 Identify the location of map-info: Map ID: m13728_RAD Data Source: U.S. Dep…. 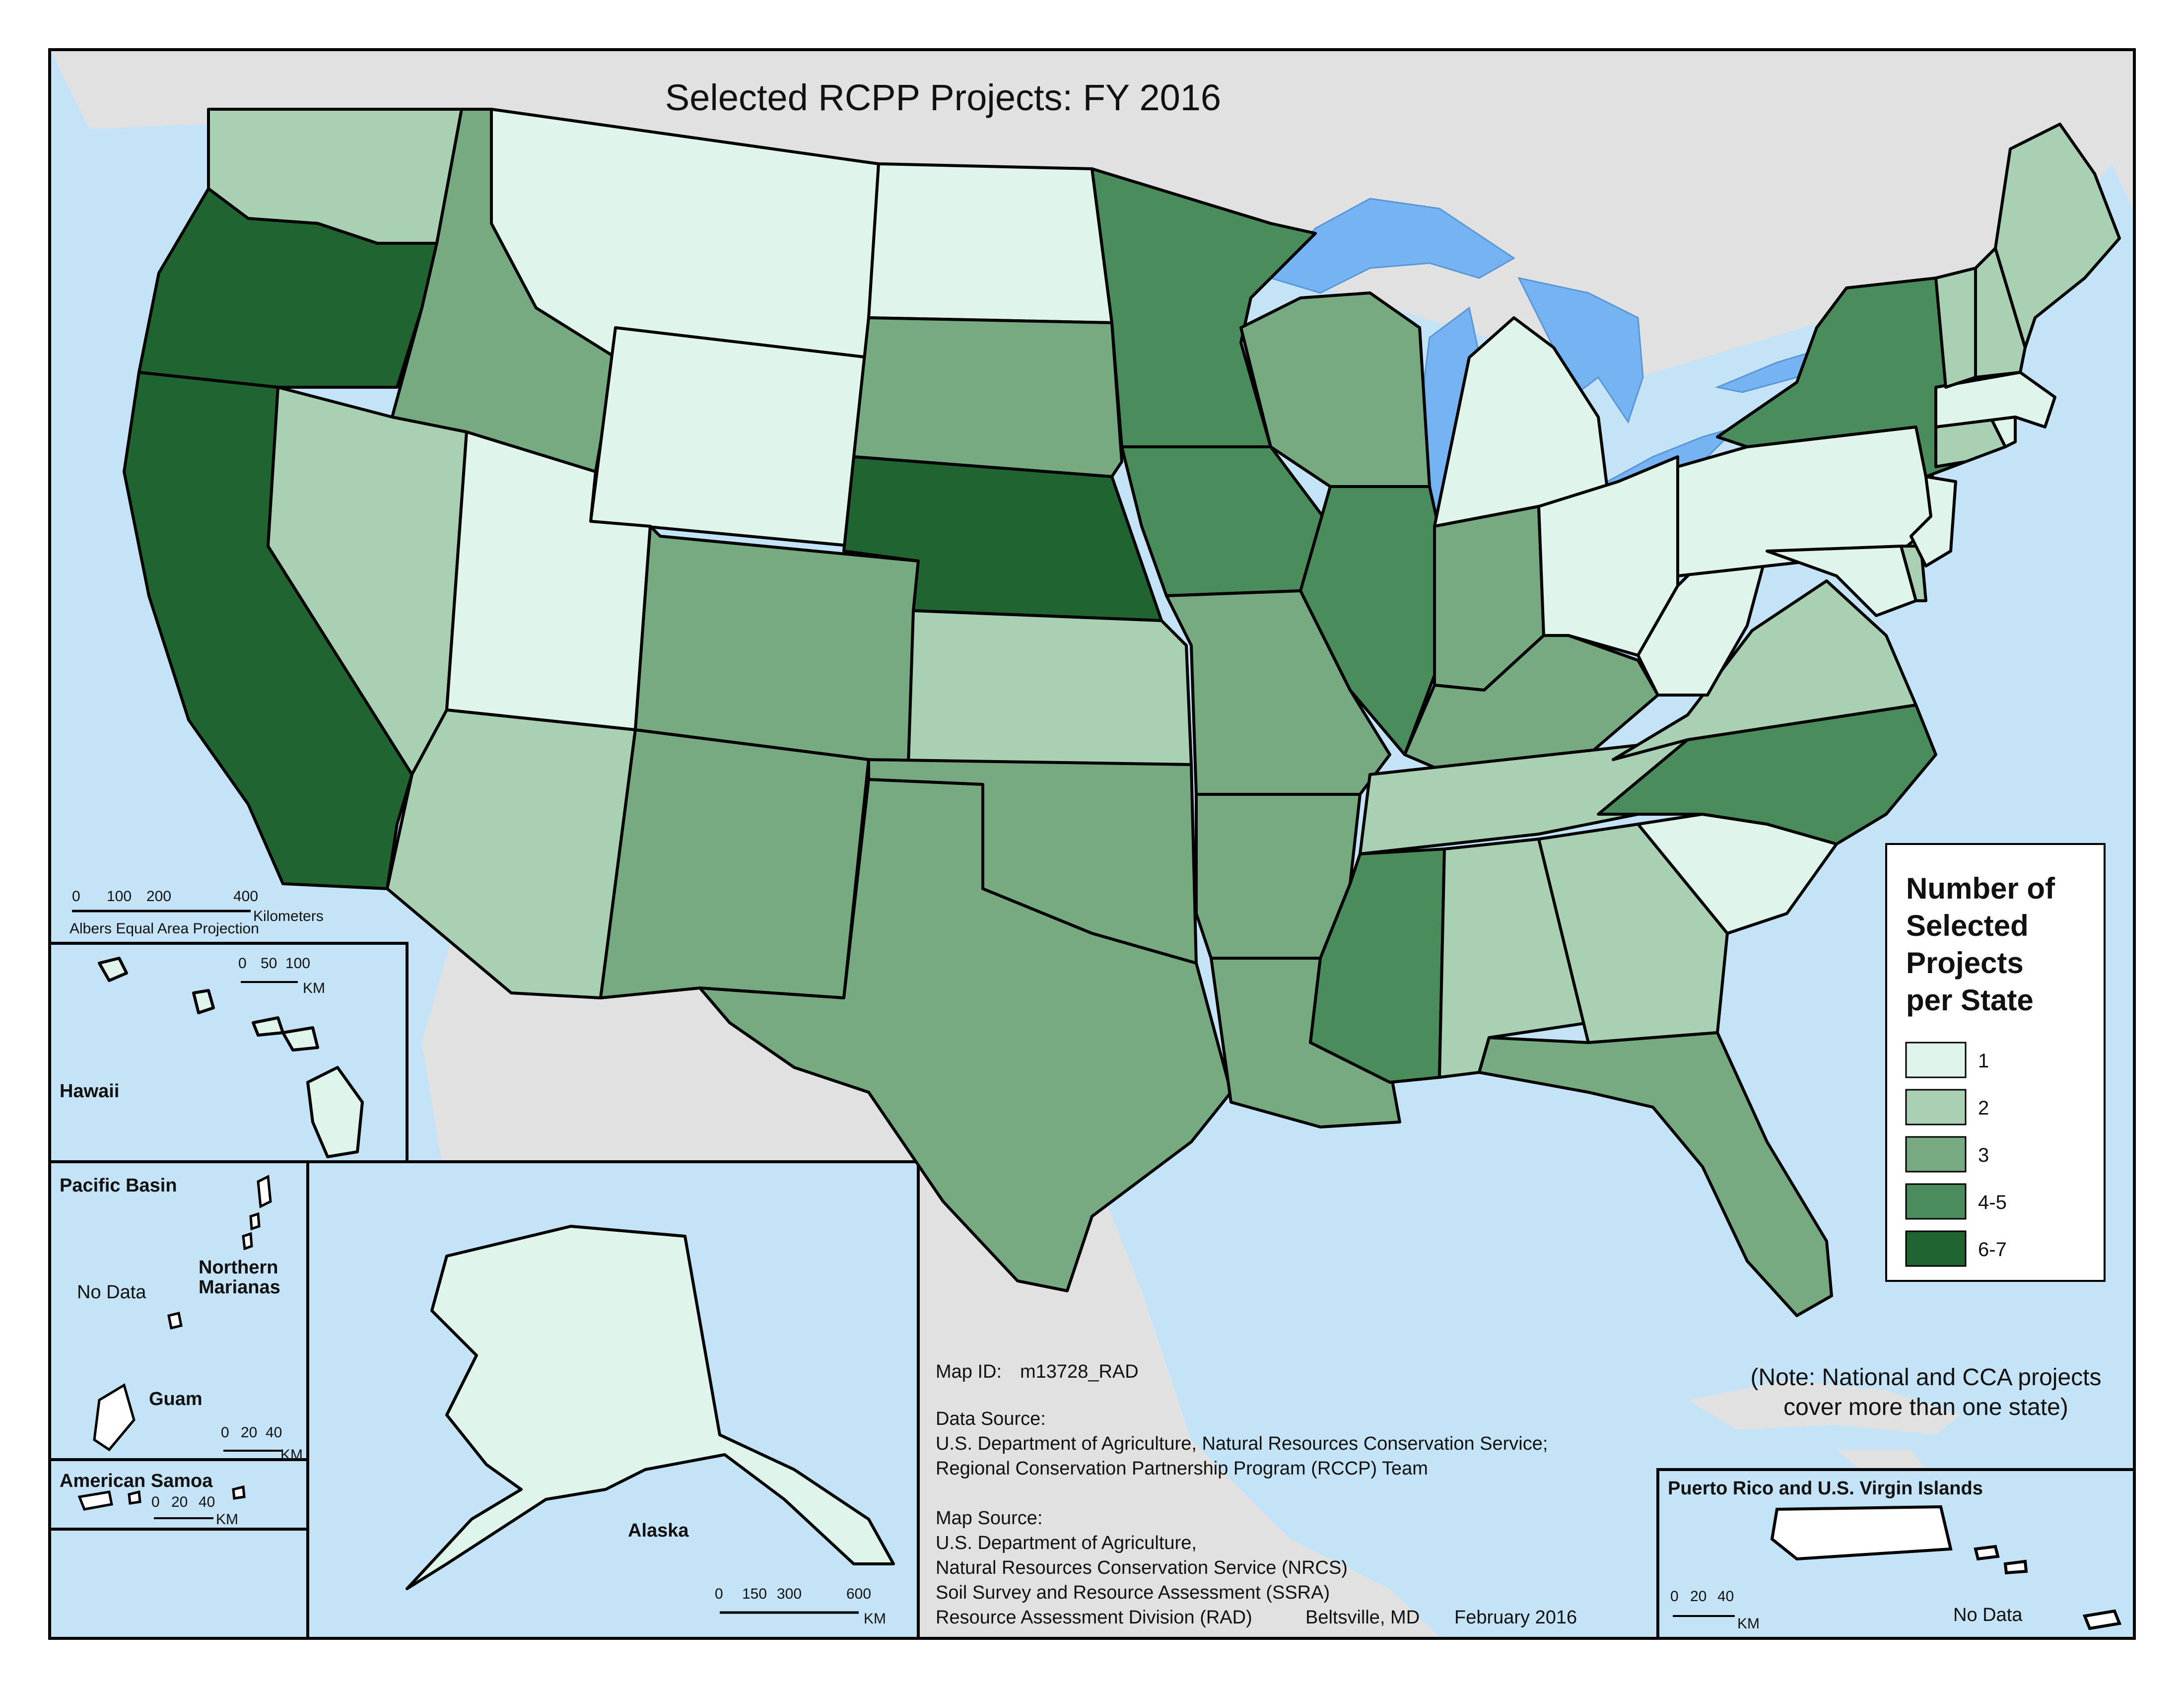
(1256, 1494).